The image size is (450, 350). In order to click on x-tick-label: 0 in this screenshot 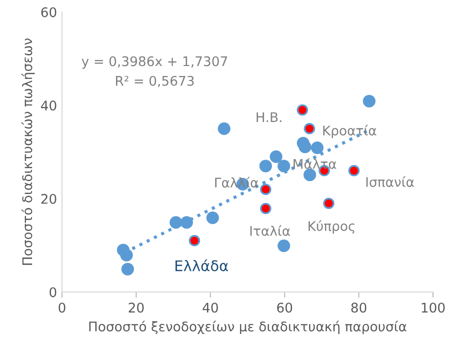, I will do `click(62, 307)`.